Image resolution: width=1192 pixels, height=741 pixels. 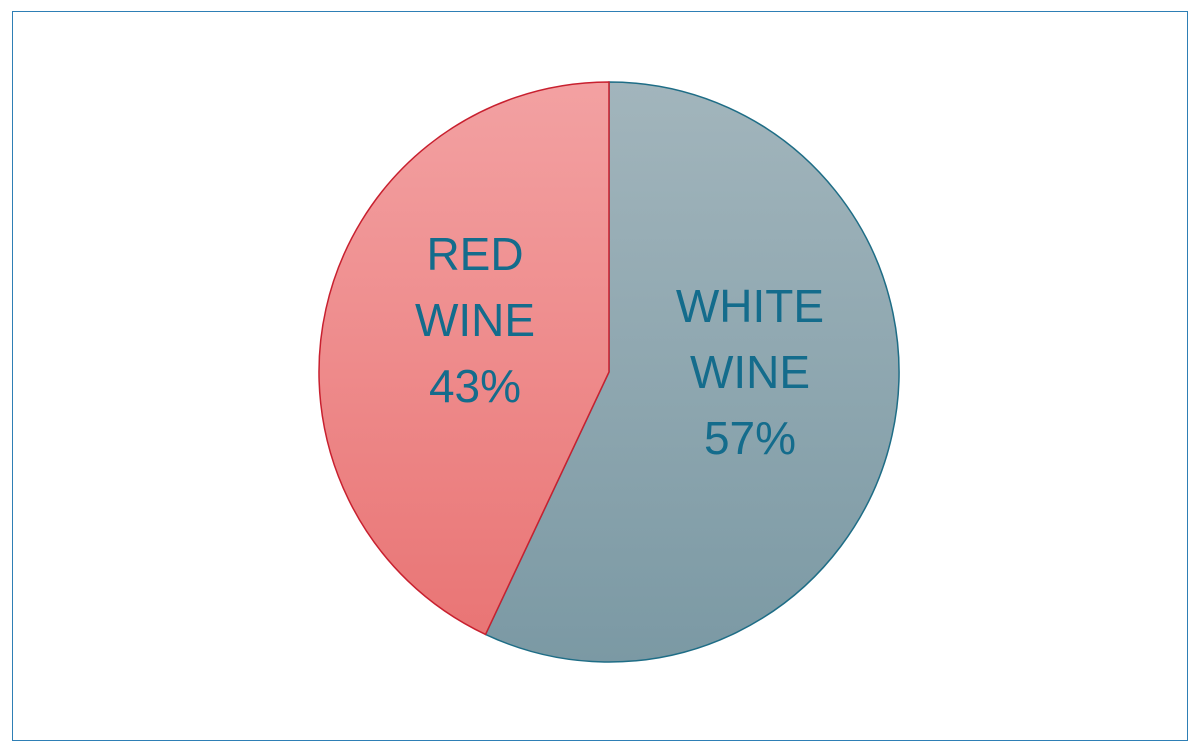 What do you see at coordinates (475, 386) in the screenshot?
I see `slice-label-red-wine-line-2: 43%` at bounding box center [475, 386].